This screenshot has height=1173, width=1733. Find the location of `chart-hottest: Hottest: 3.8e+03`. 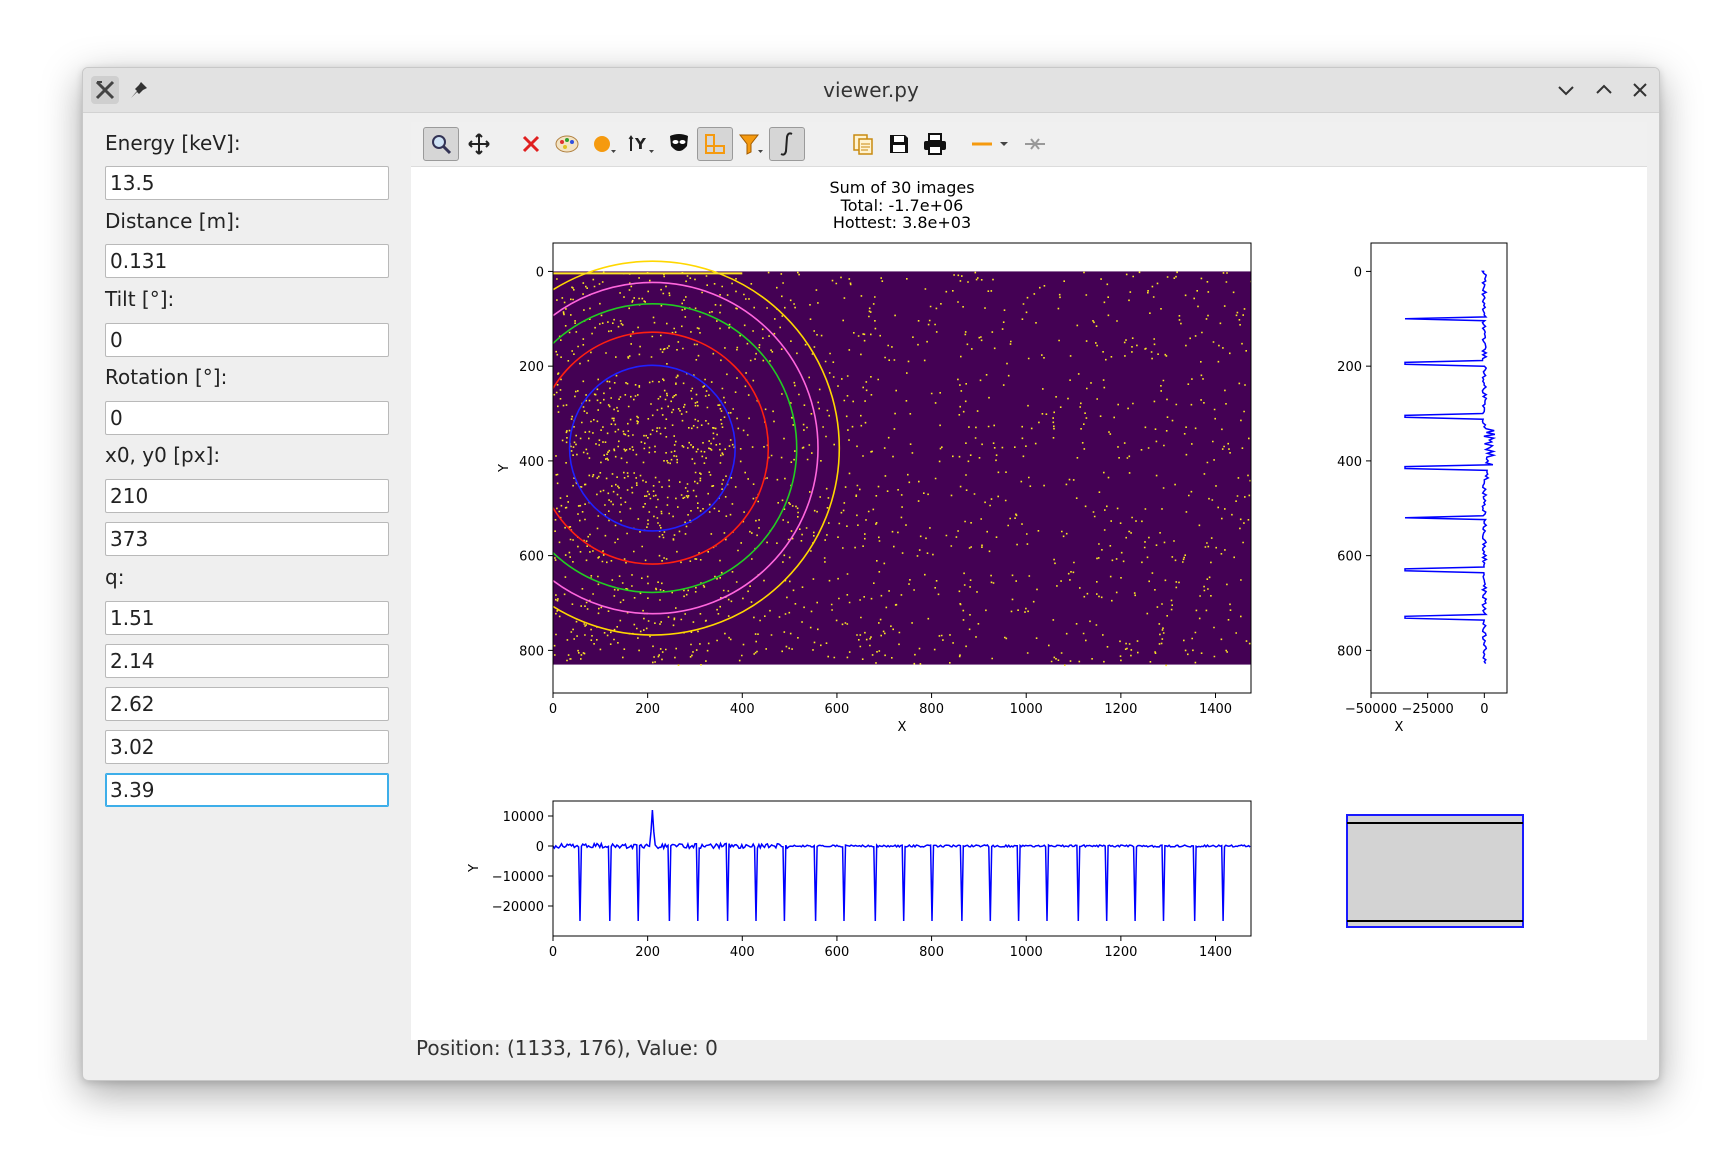

chart-hottest: Hottest: 3.8e+03 is located at coordinates (902, 222).